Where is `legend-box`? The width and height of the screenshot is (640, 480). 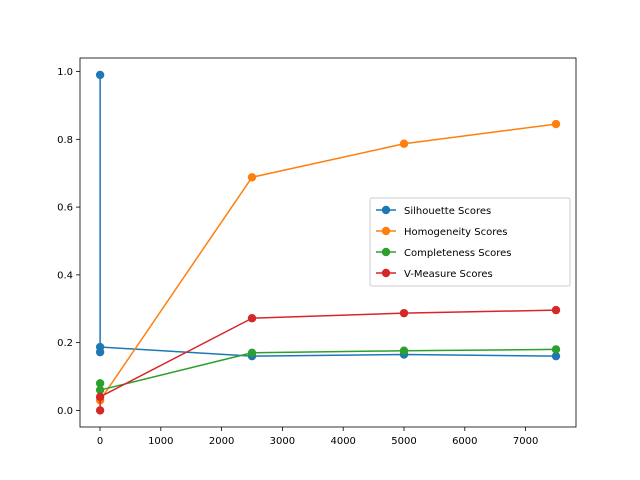
legend-box is located at coordinates (470, 242).